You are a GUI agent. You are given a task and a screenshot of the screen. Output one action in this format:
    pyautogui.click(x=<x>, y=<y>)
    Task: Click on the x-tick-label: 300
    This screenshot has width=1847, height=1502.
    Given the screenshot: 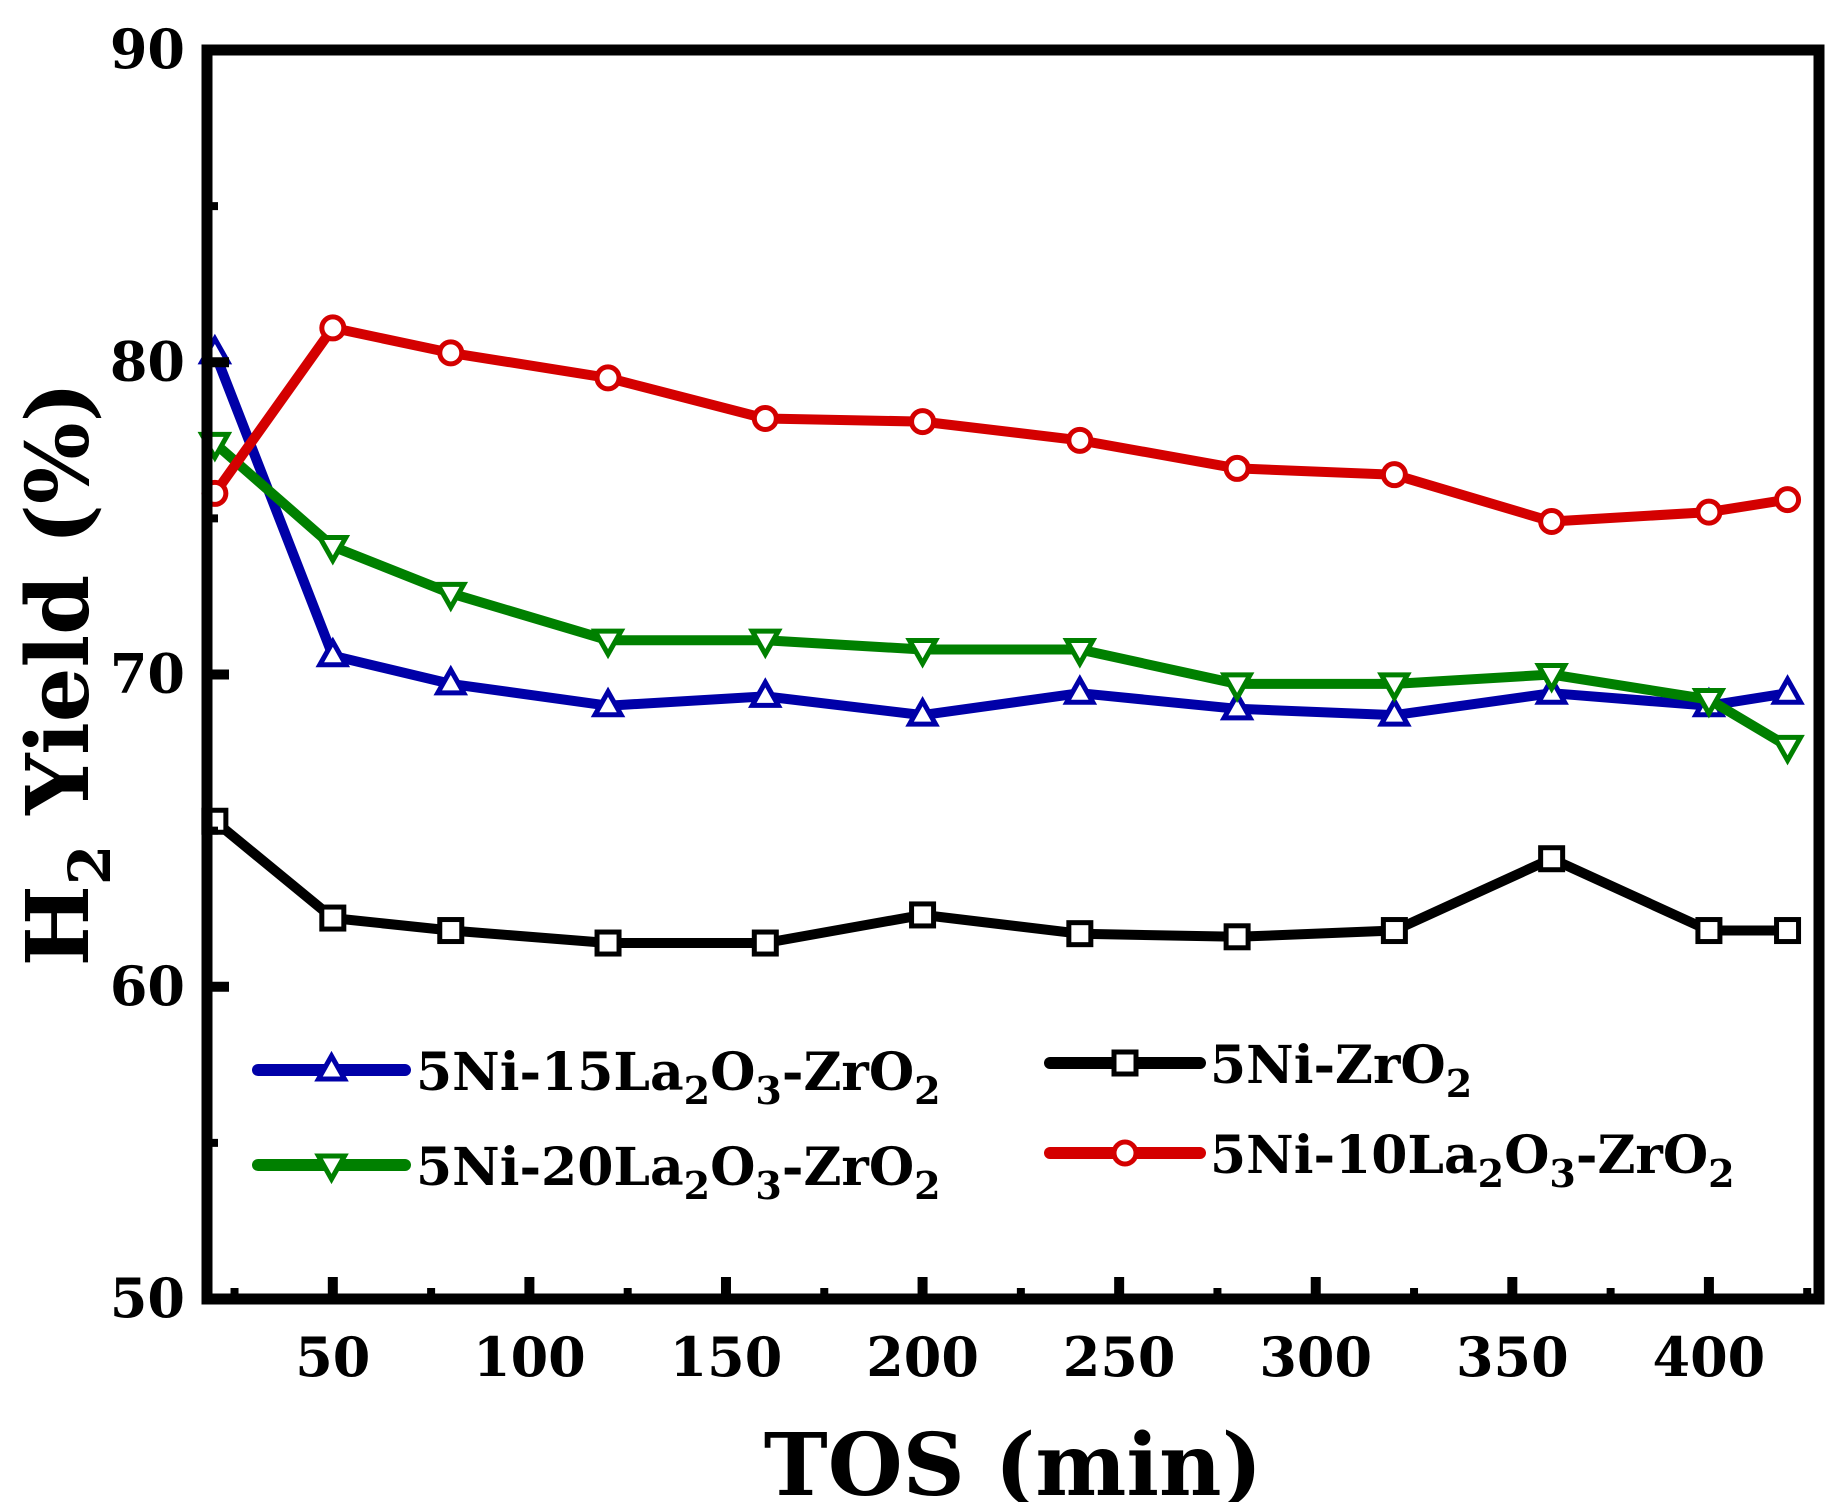 What is the action you would take?
    pyautogui.click(x=1315, y=1357)
    